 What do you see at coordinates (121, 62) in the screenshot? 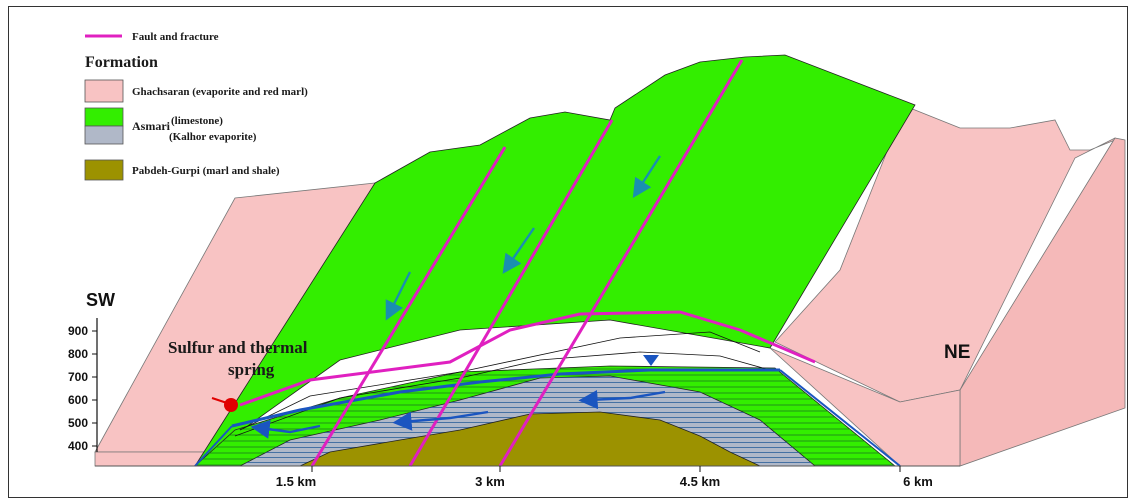
I see `legend-formation-title: Formation` at bounding box center [121, 62].